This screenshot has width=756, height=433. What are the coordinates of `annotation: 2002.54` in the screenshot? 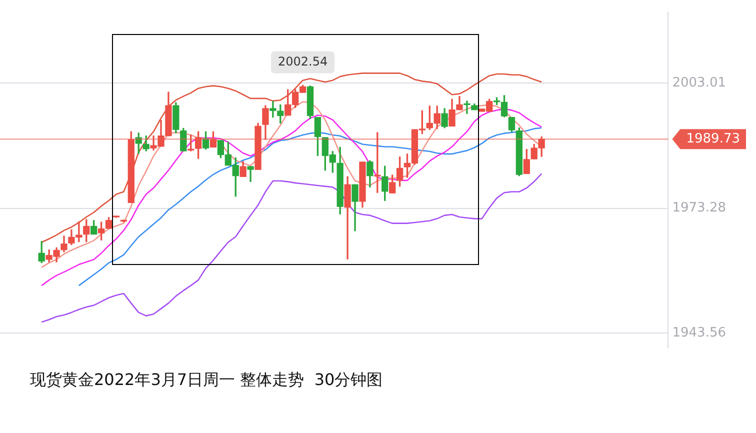 It's located at (303, 61).